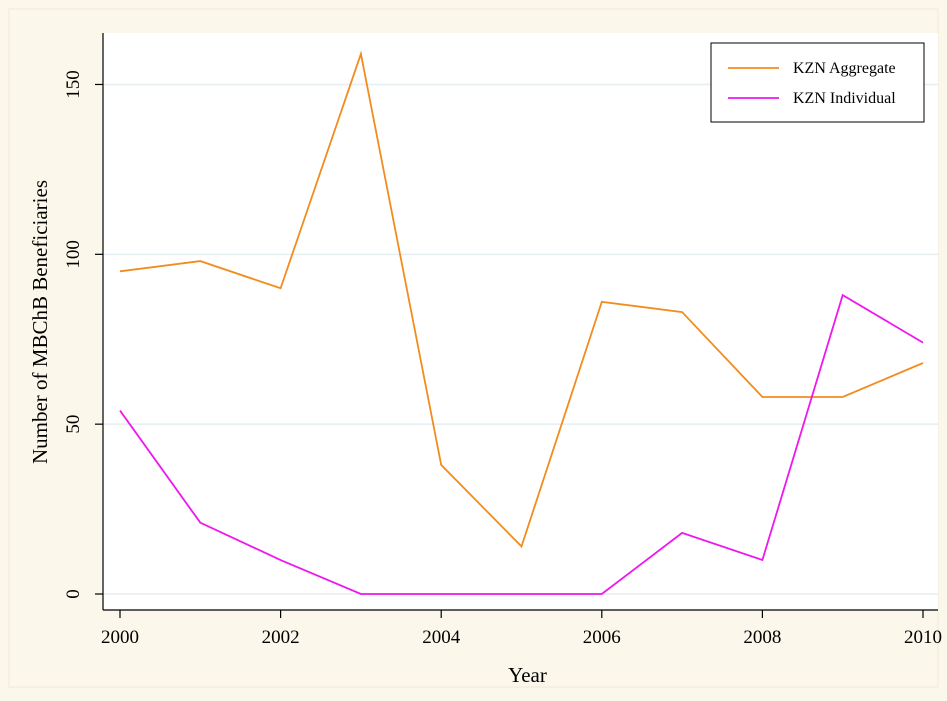 This screenshot has width=947, height=701. Describe the element at coordinates (762, 637) in the screenshot. I see `x-tick-label: 2008` at that location.